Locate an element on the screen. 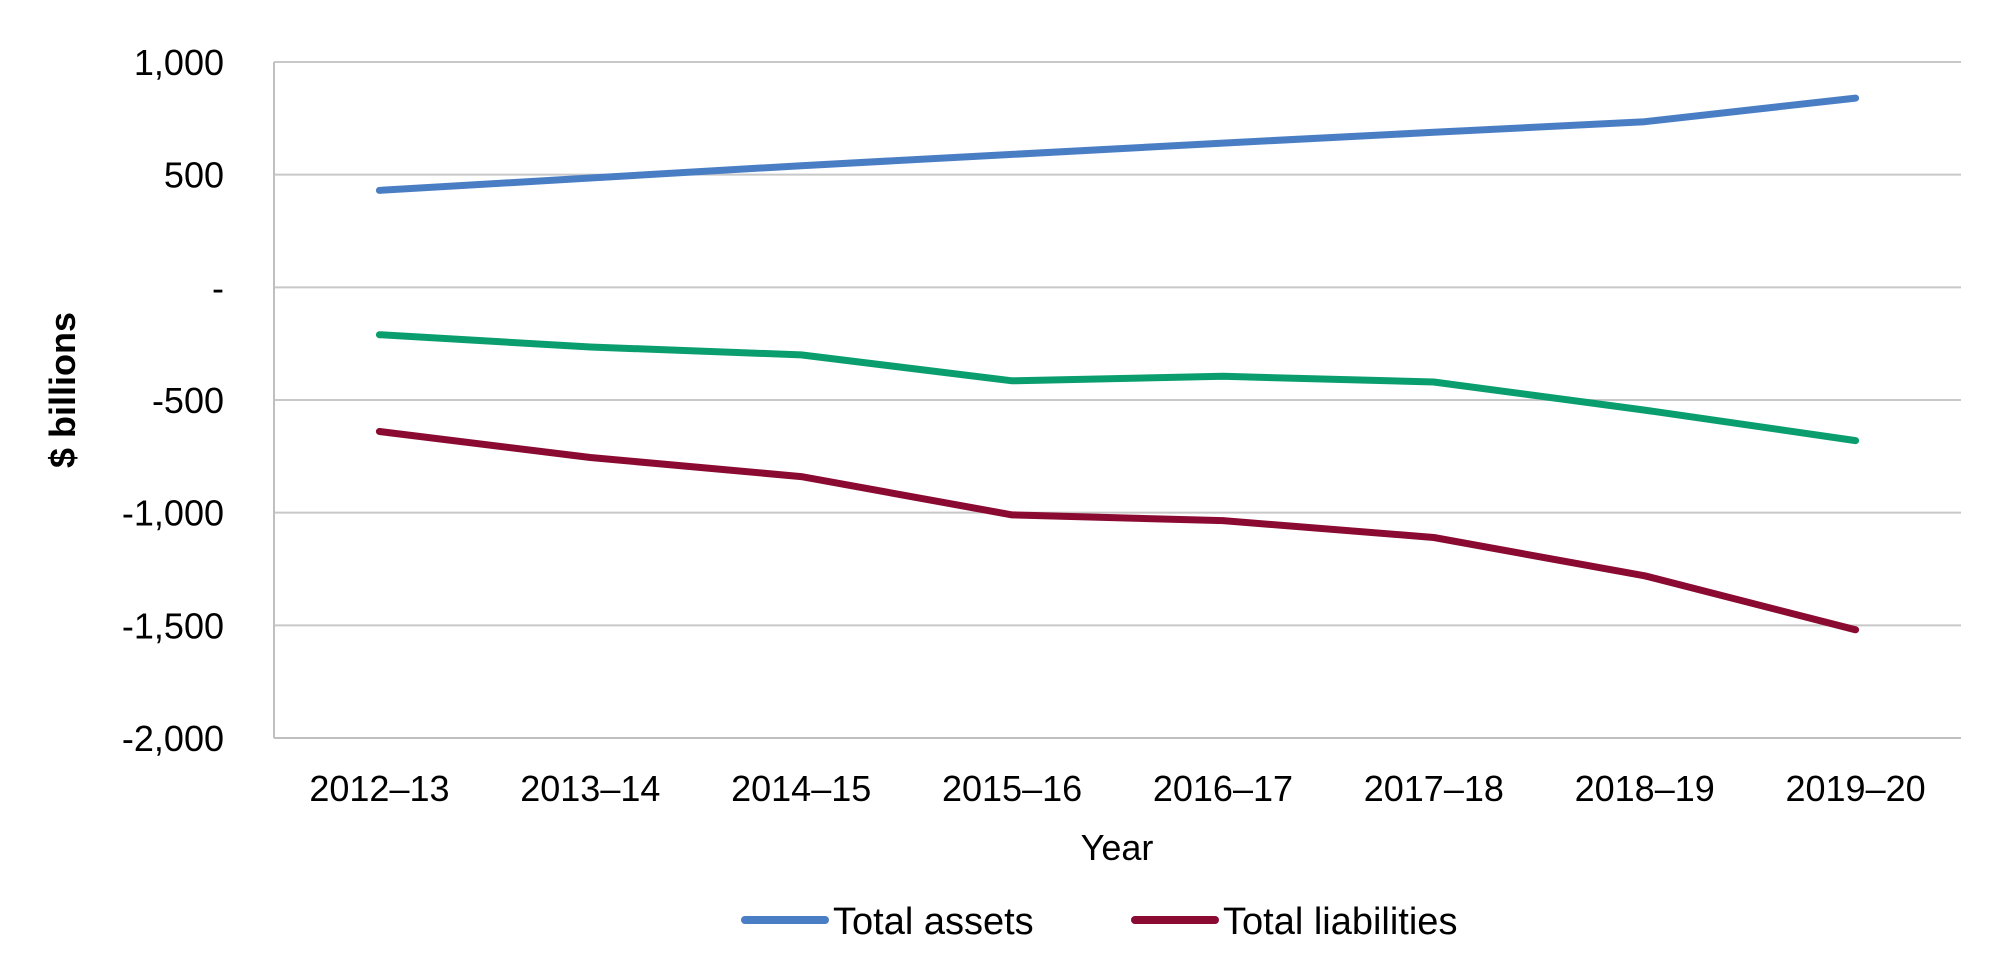  y-tick-label: - is located at coordinates (218, 287).